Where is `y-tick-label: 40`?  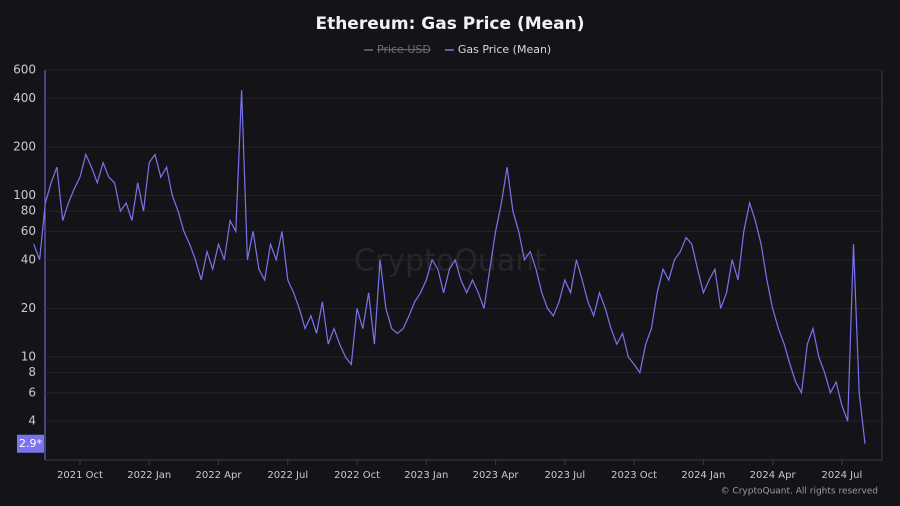
y-tick-label: 40 is located at coordinates (28, 259).